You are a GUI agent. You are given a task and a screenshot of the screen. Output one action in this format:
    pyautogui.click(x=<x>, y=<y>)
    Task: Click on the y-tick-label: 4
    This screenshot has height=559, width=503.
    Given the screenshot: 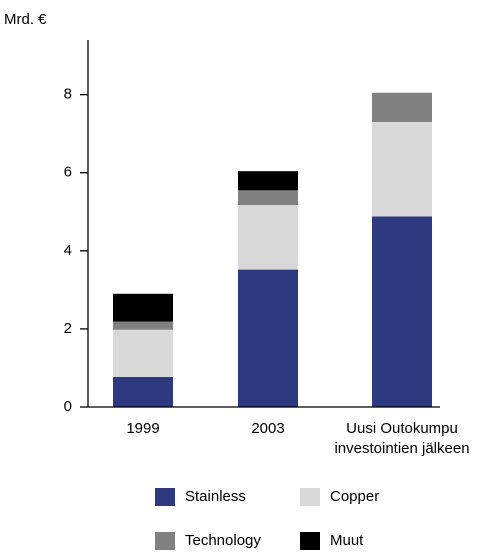 What is the action you would take?
    pyautogui.click(x=68, y=250)
    